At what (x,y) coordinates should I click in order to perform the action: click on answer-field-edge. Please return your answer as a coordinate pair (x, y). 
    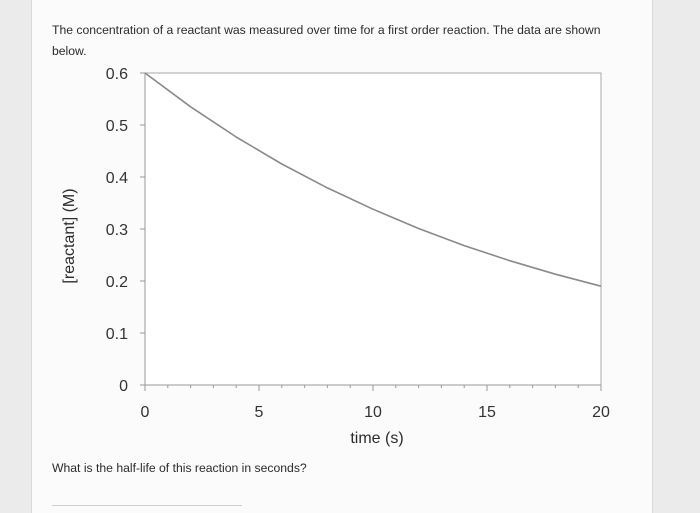
    Looking at the image, I should click on (147, 505).